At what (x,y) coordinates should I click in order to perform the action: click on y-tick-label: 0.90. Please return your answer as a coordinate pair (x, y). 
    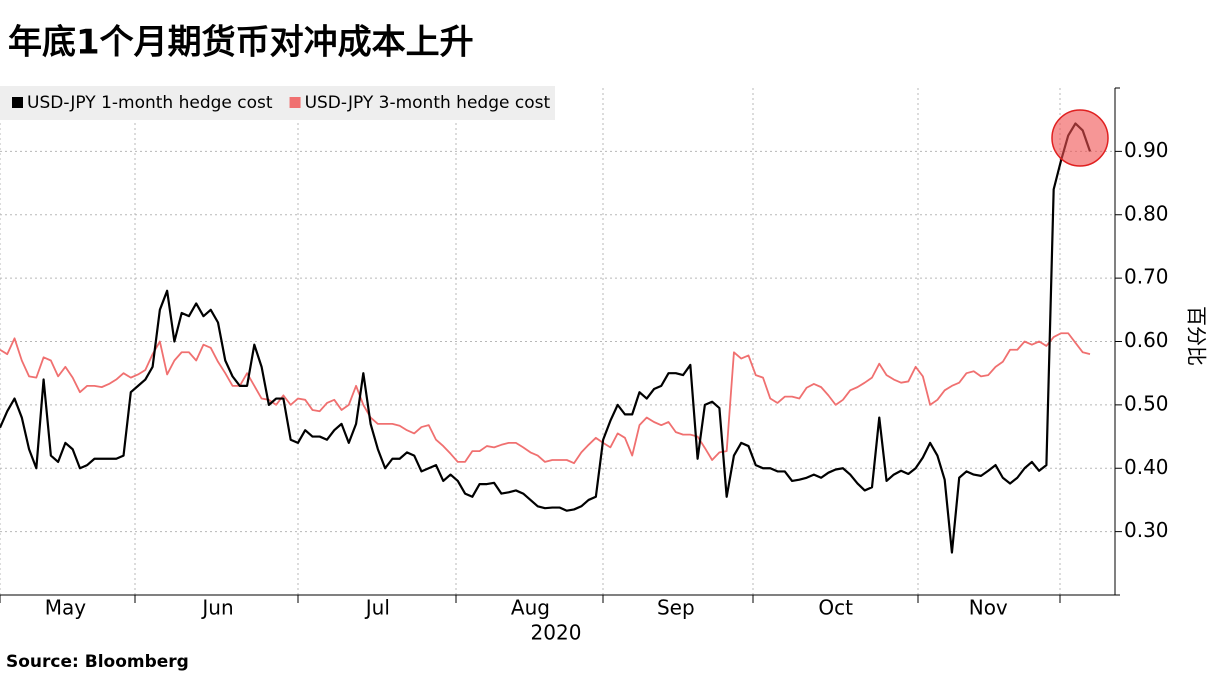
    Looking at the image, I should click on (1146, 150).